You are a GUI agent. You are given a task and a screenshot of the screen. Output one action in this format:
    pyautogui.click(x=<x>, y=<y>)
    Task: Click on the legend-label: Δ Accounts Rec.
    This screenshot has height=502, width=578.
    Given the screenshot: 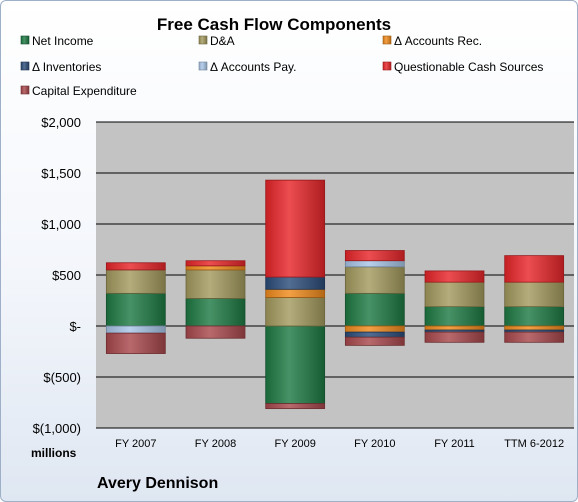 What is the action you would take?
    pyautogui.click(x=438, y=41)
    